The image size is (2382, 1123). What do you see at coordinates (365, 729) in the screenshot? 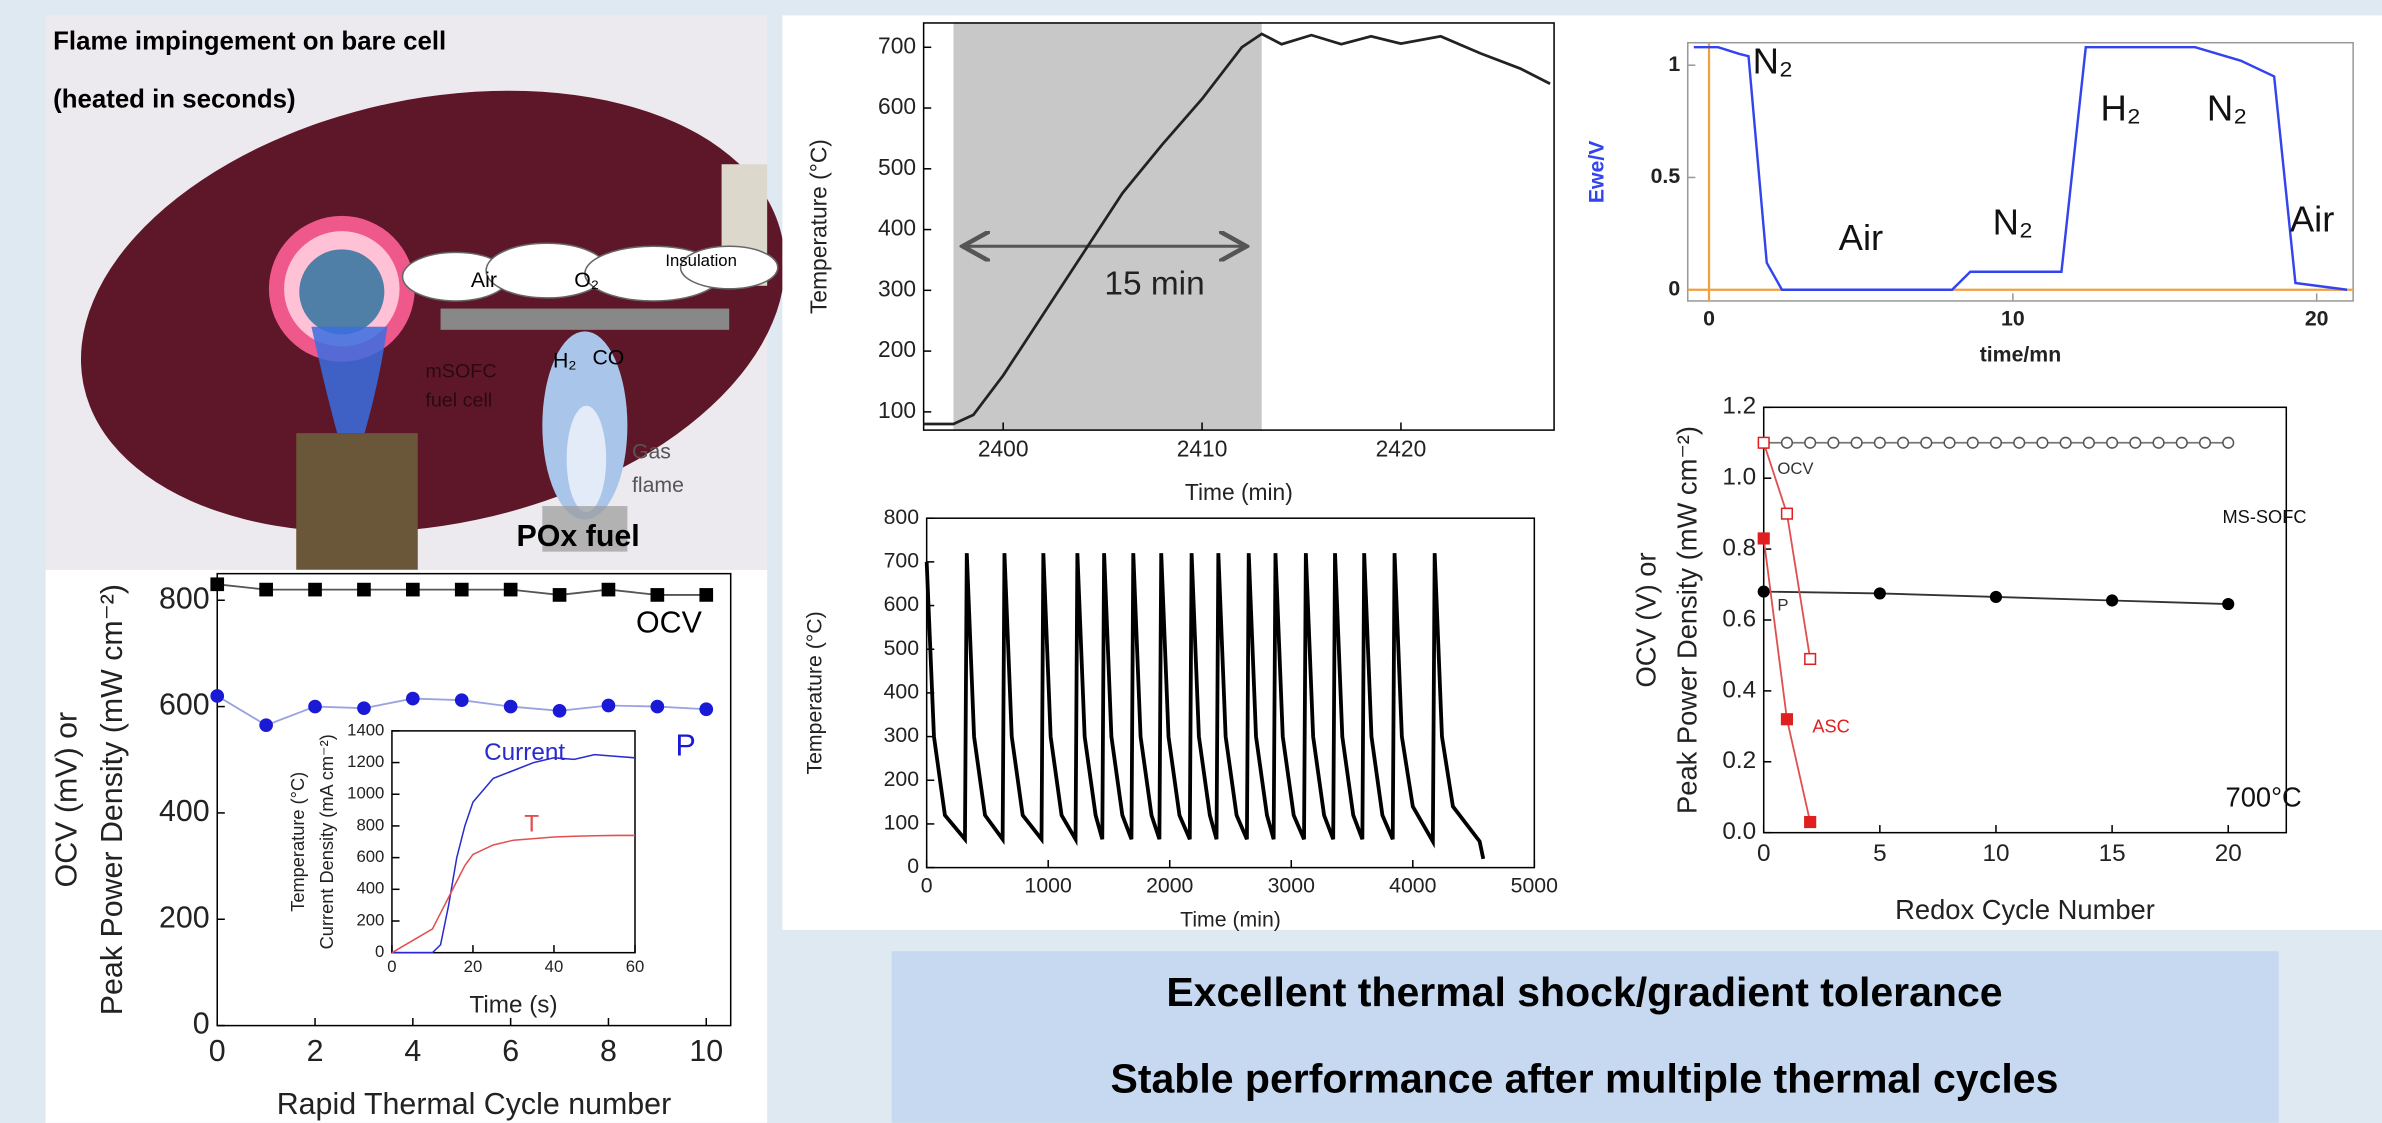
I see `y-tick-label: 1400` at bounding box center [365, 729].